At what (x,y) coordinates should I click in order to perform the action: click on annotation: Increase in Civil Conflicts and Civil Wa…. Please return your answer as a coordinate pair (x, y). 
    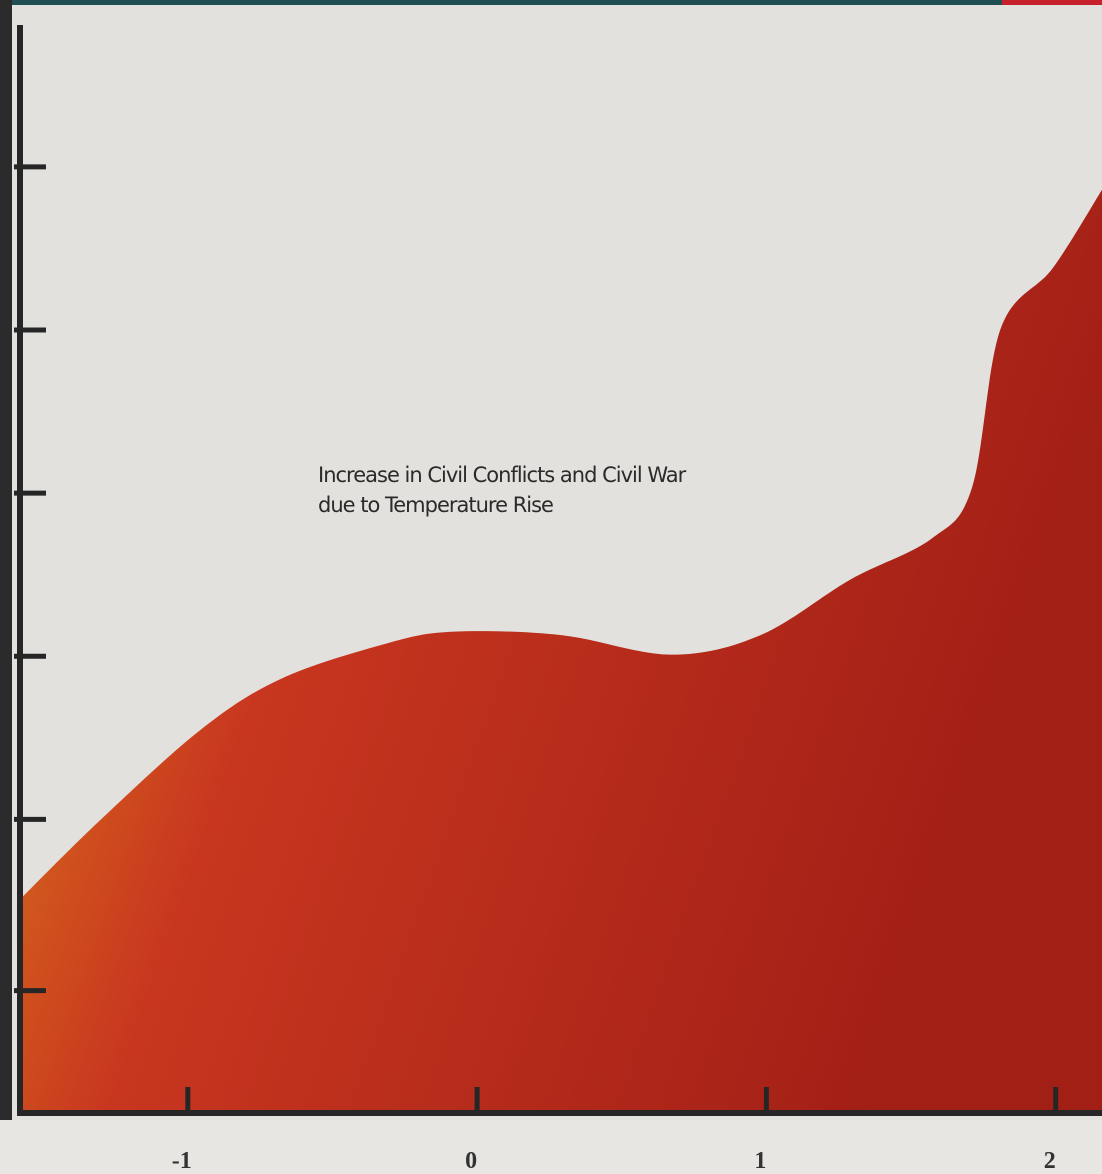
    Looking at the image, I should click on (502, 475).